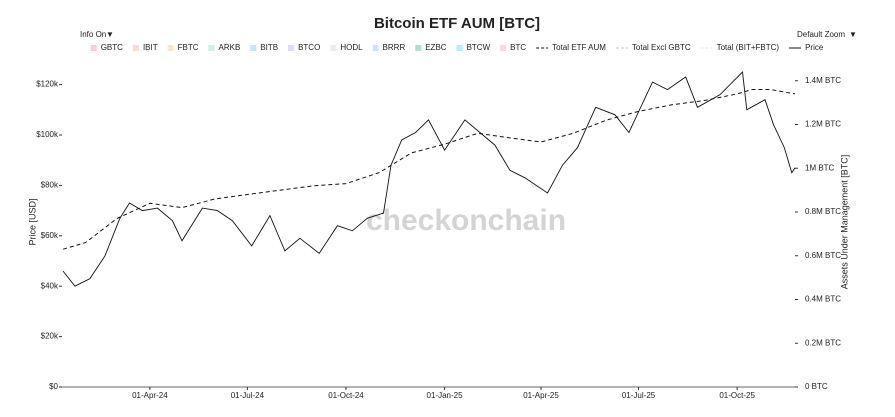 The image size is (895, 417). I want to click on legend-label: Total Excl GBTC, so click(661, 47).